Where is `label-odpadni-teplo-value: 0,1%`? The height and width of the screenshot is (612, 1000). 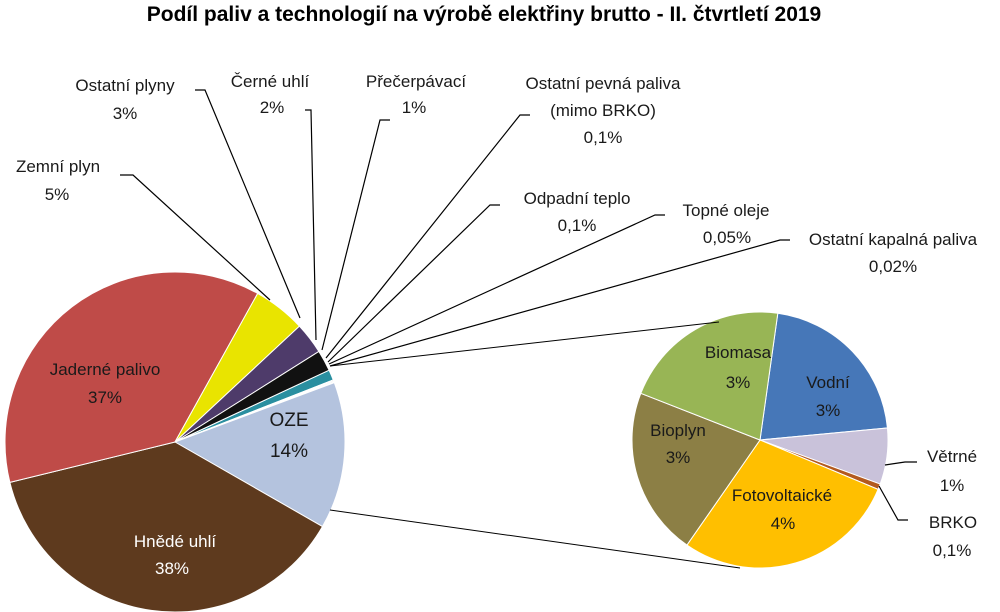 label-odpadni-teplo-value: 0,1% is located at coordinates (577, 225).